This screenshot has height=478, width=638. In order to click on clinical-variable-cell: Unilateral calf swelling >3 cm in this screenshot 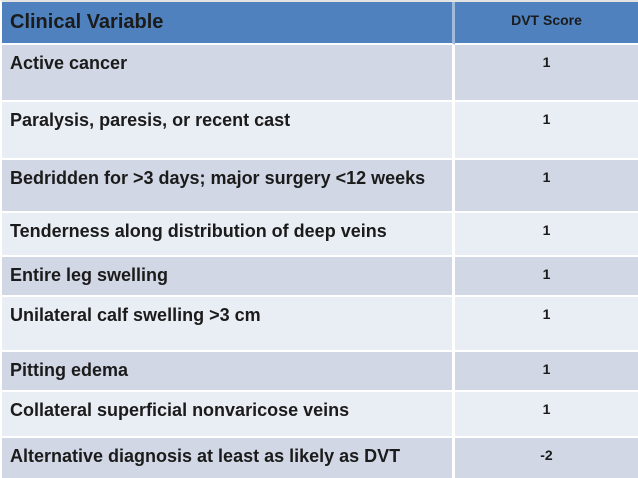, I will do `click(228, 324)`.